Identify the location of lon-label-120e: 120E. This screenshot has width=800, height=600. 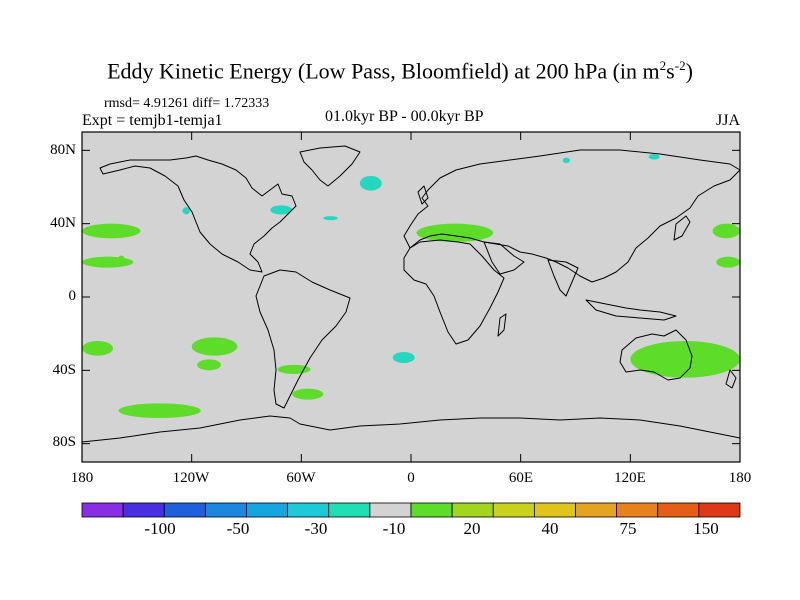
(630, 478).